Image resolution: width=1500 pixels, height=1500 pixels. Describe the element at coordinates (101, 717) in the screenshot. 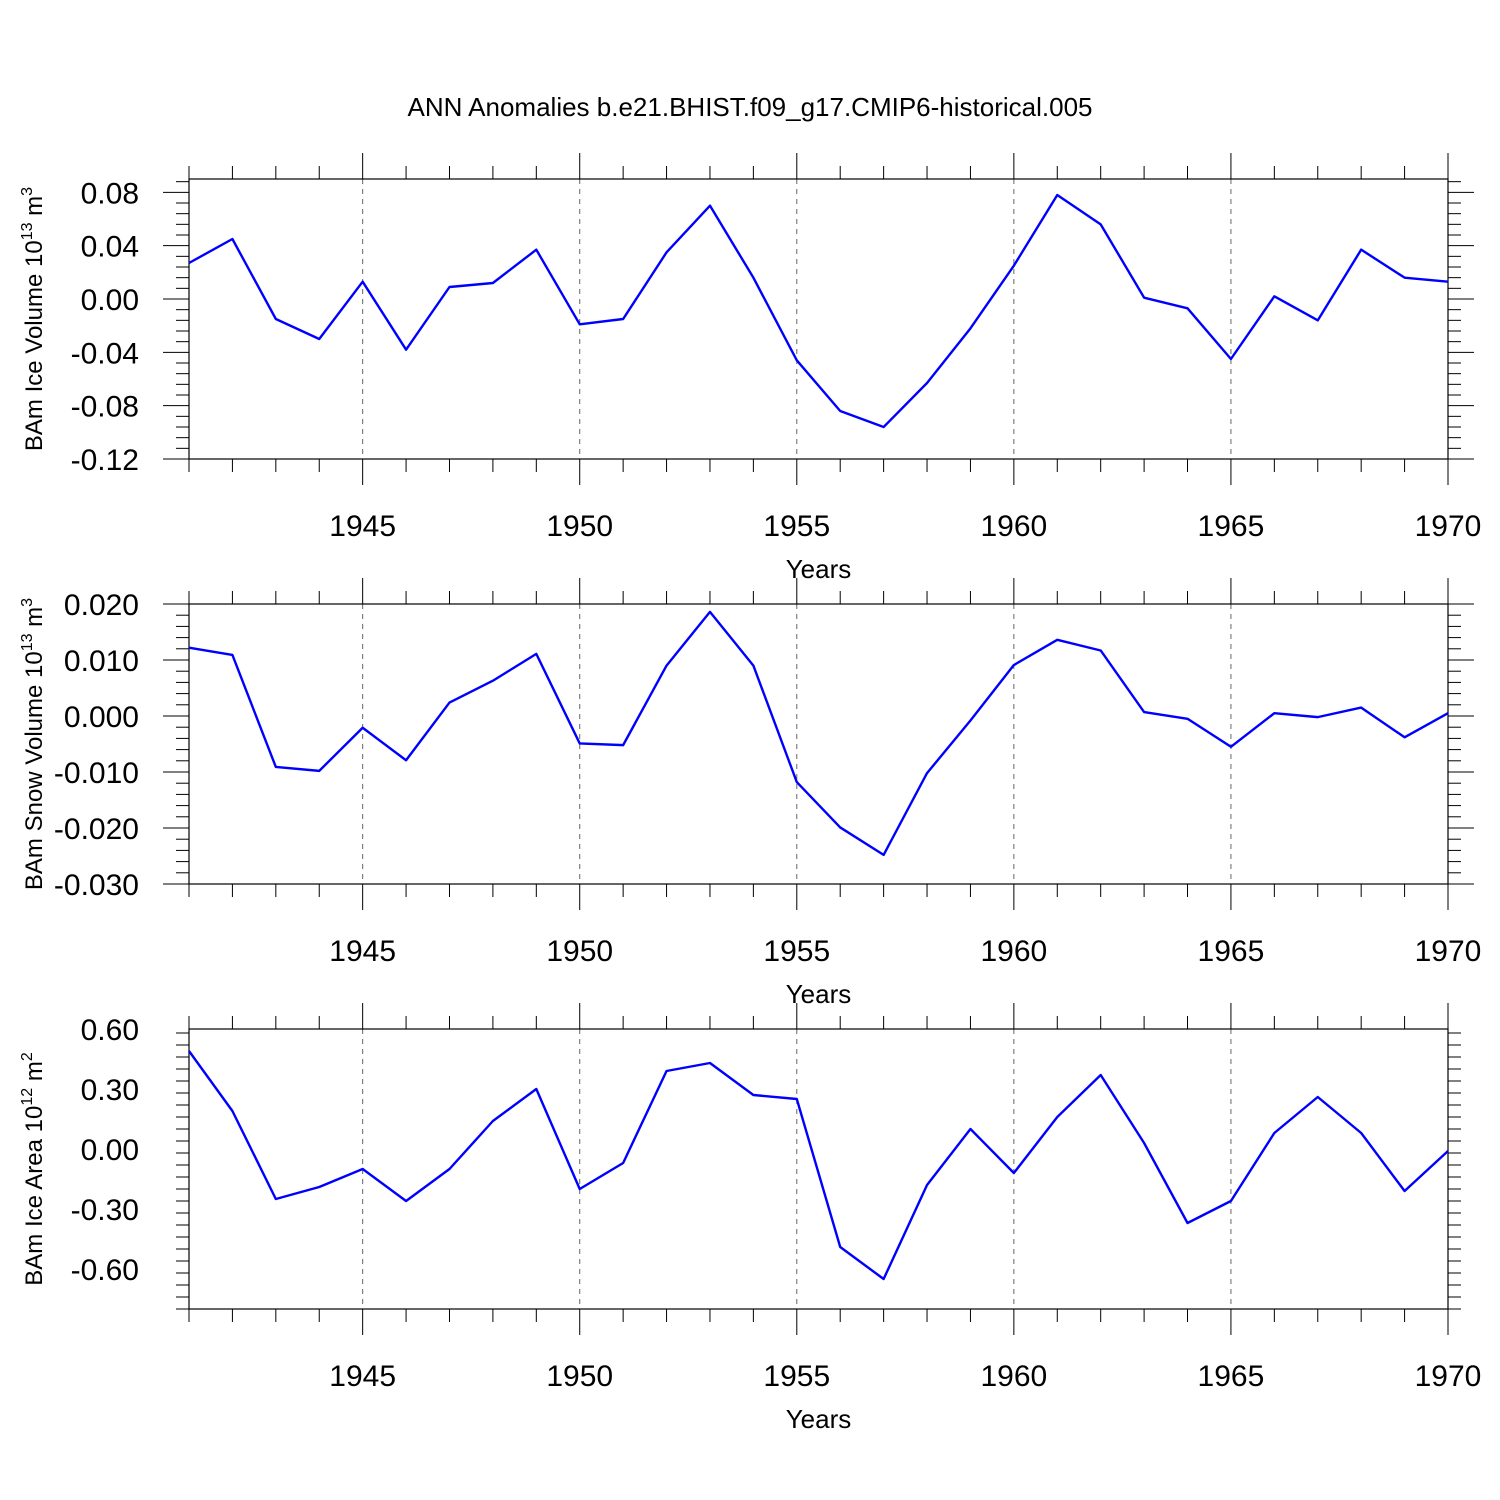

I see `y-tick-label: 0.000` at that location.